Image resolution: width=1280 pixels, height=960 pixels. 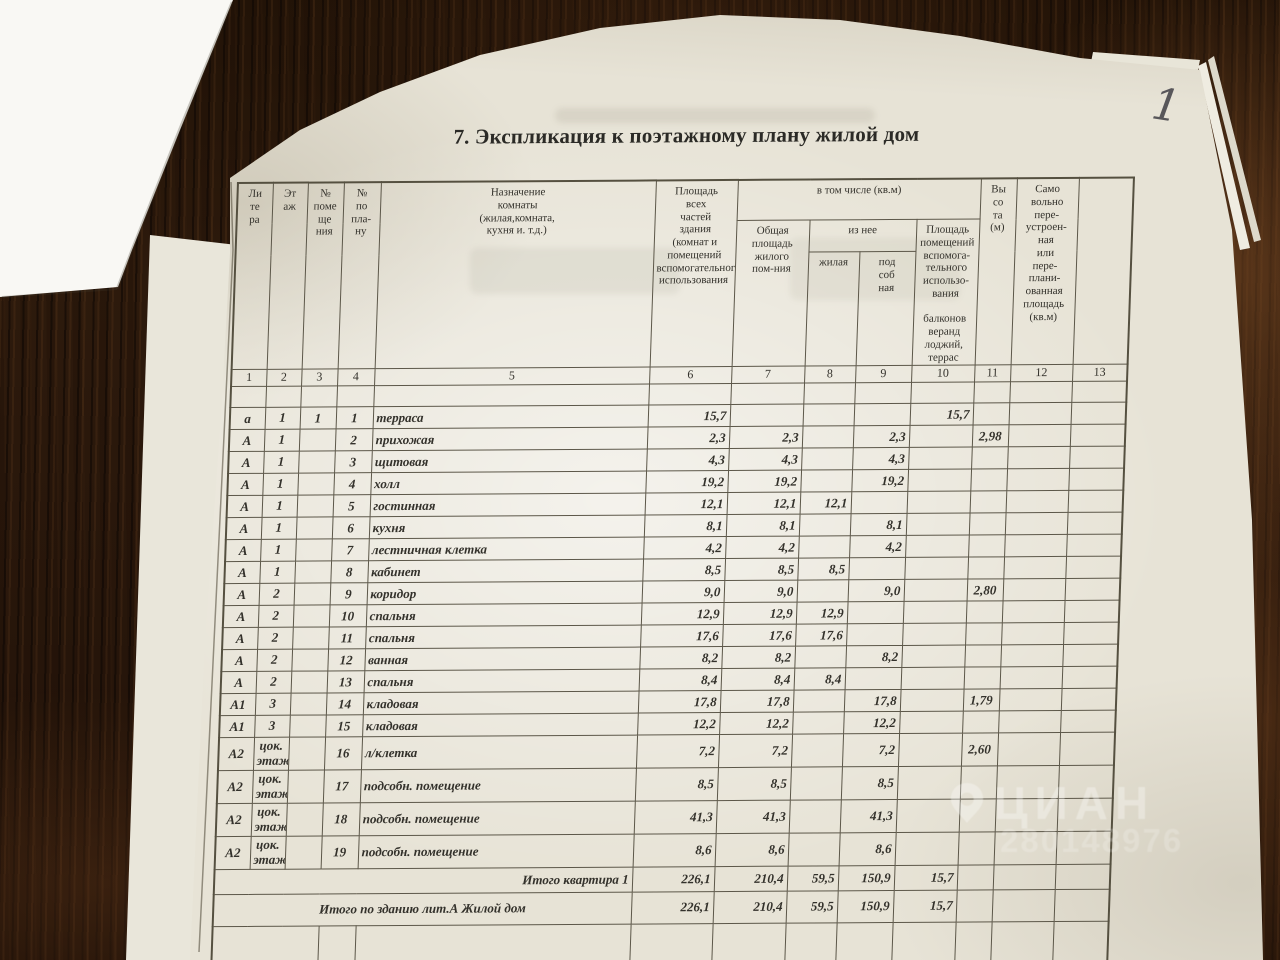 I want to click on cell: 10, so click(x=347, y=616).